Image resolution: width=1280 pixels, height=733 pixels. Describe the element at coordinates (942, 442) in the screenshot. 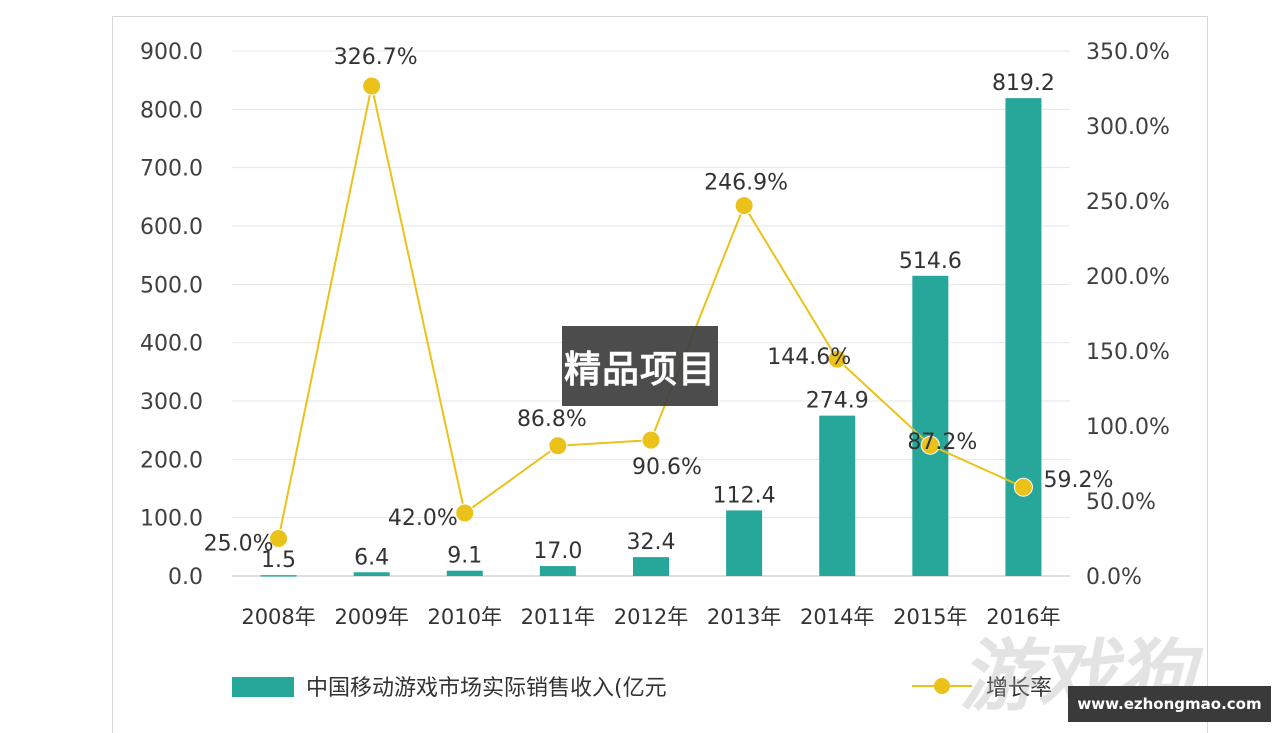

I see `growth-data-label: 87.2%` at that location.